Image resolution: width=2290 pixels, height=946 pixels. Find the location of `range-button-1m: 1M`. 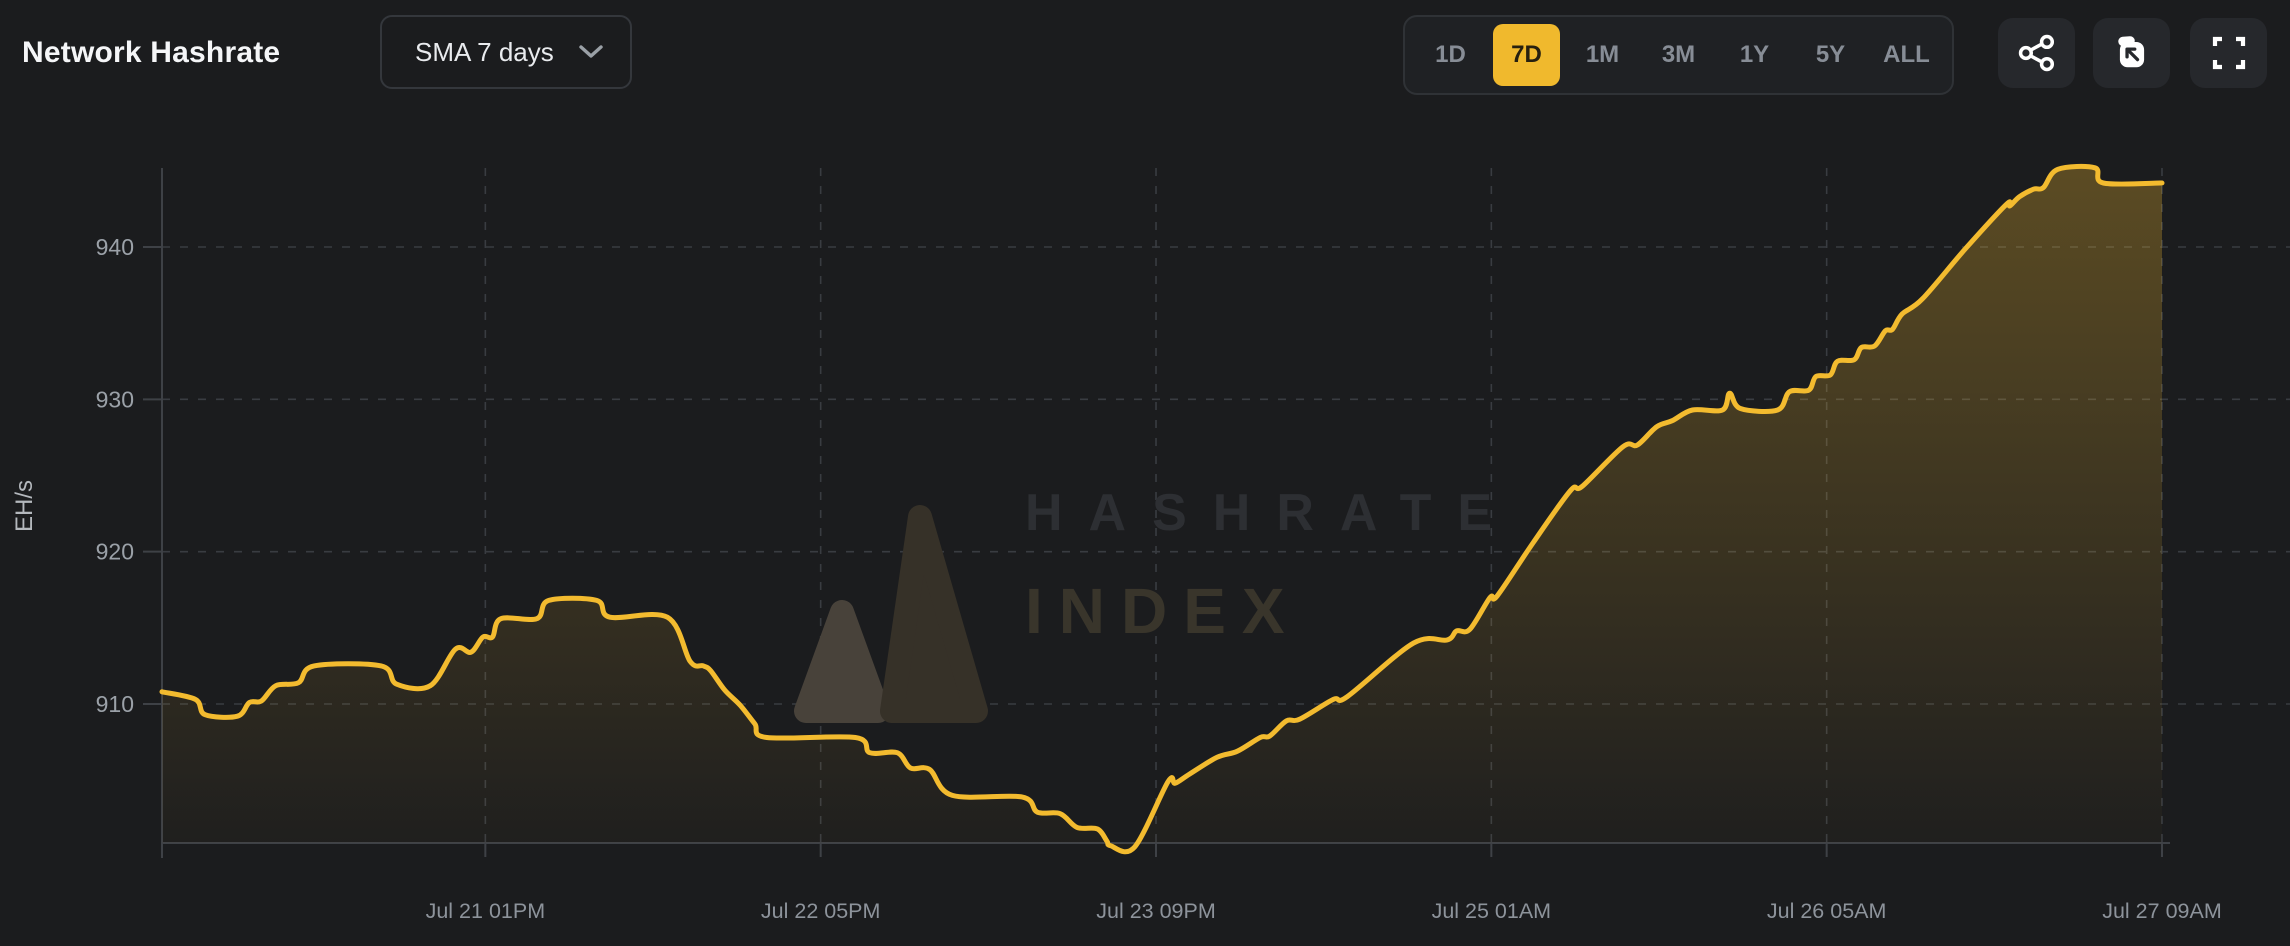

range-button-1m: 1M is located at coordinates (1602, 55).